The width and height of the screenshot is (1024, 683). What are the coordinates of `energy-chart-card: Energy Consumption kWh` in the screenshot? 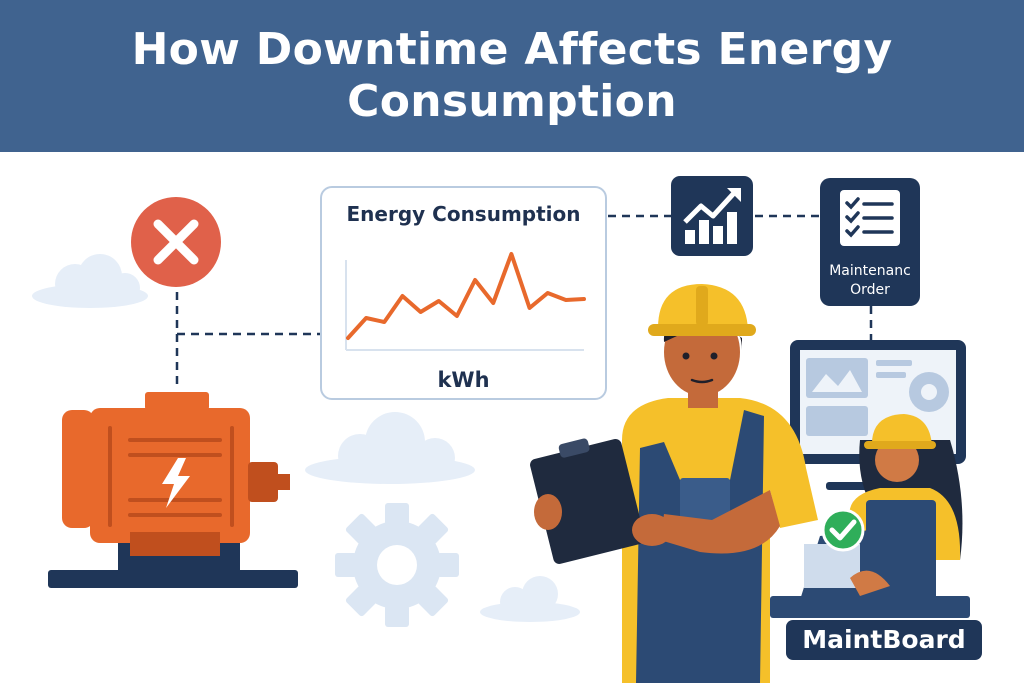 It's located at (463, 293).